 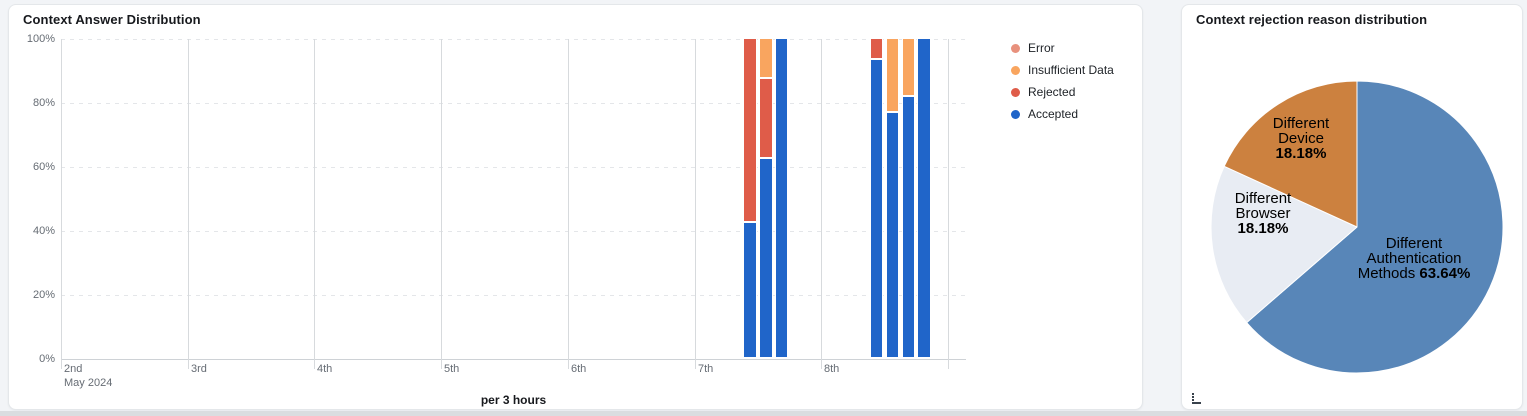 What do you see at coordinates (1071, 70) in the screenshot?
I see `legend-item-label: Insufficient Data` at bounding box center [1071, 70].